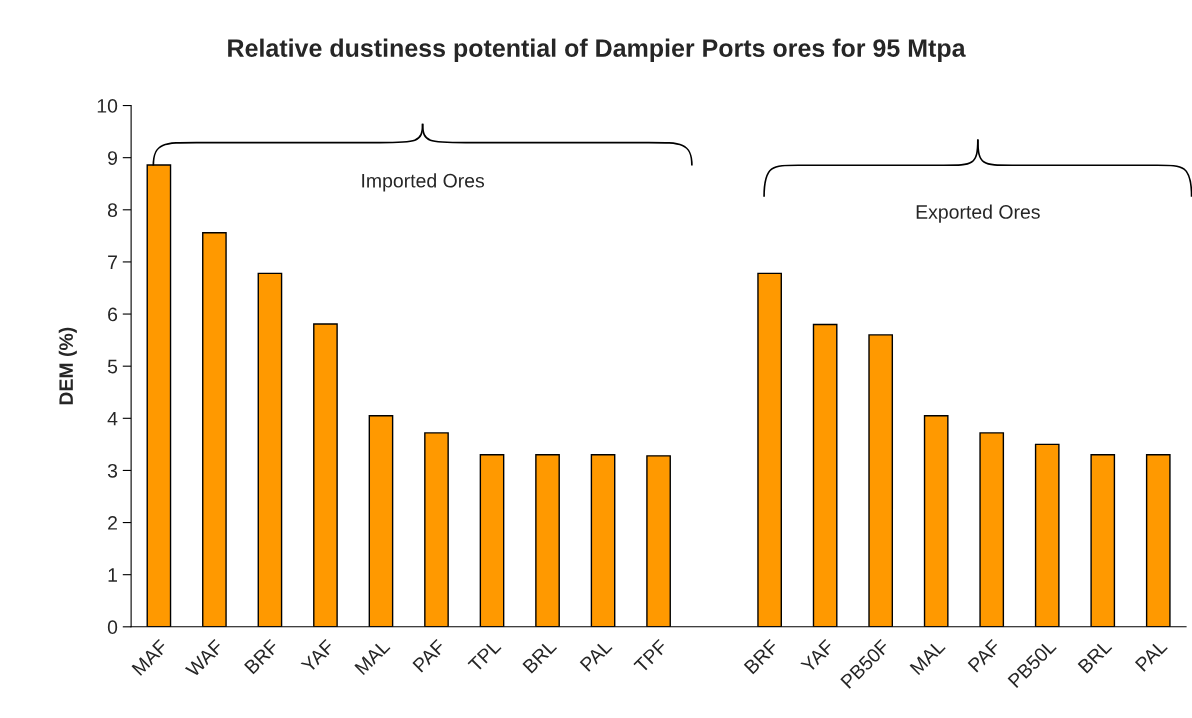 The height and width of the screenshot is (718, 1192). Describe the element at coordinates (113, 158) in the screenshot. I see `y-tick-label: 9` at that location.